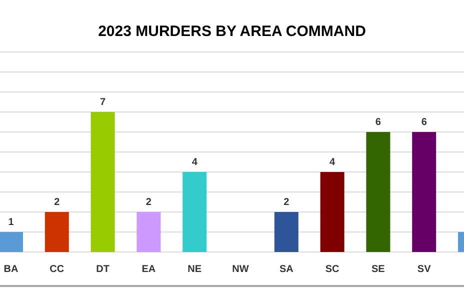 The width and height of the screenshot is (464, 290). What do you see at coordinates (424, 269) in the screenshot?
I see `x-tick-label: SV` at bounding box center [424, 269].